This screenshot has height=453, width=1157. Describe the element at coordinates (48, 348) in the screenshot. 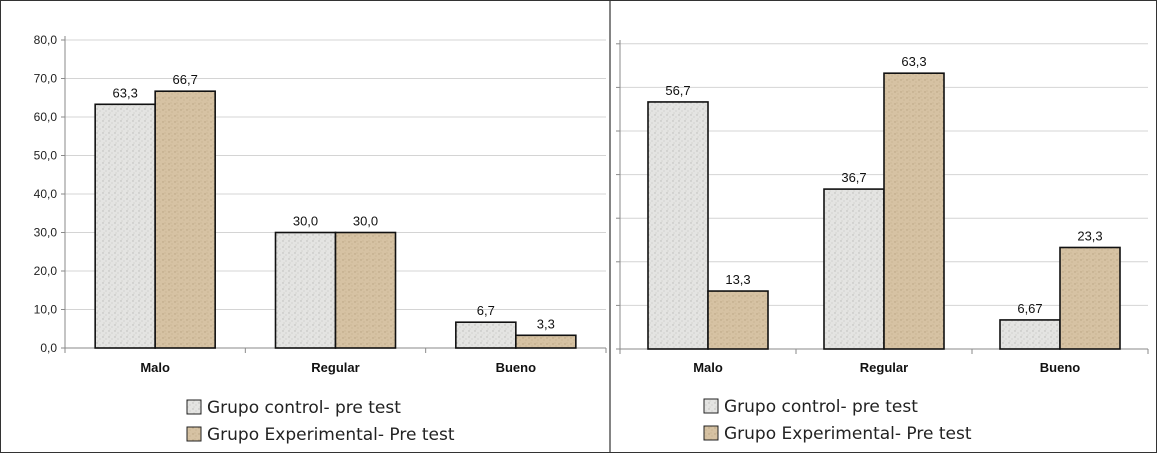

I see `y-tick-label: 0,0` at that location.